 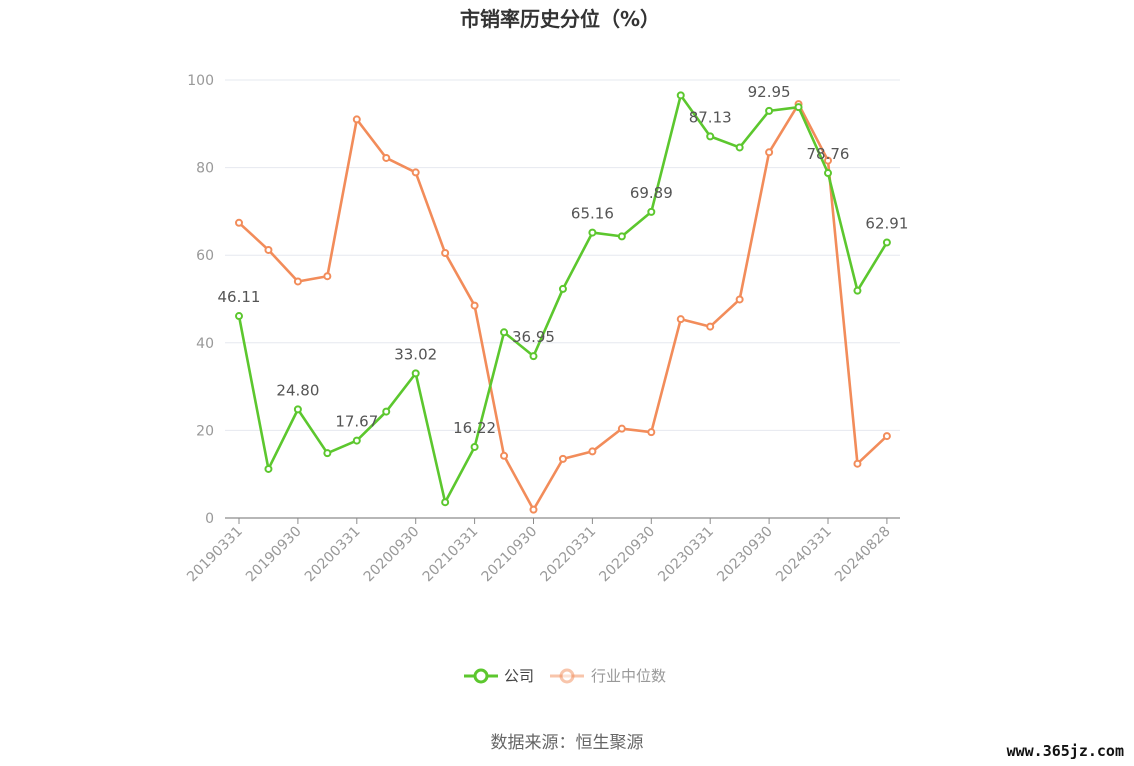 What do you see at coordinates (215, 555) in the screenshot?
I see `x-tick-label: 20190331` at bounding box center [215, 555].